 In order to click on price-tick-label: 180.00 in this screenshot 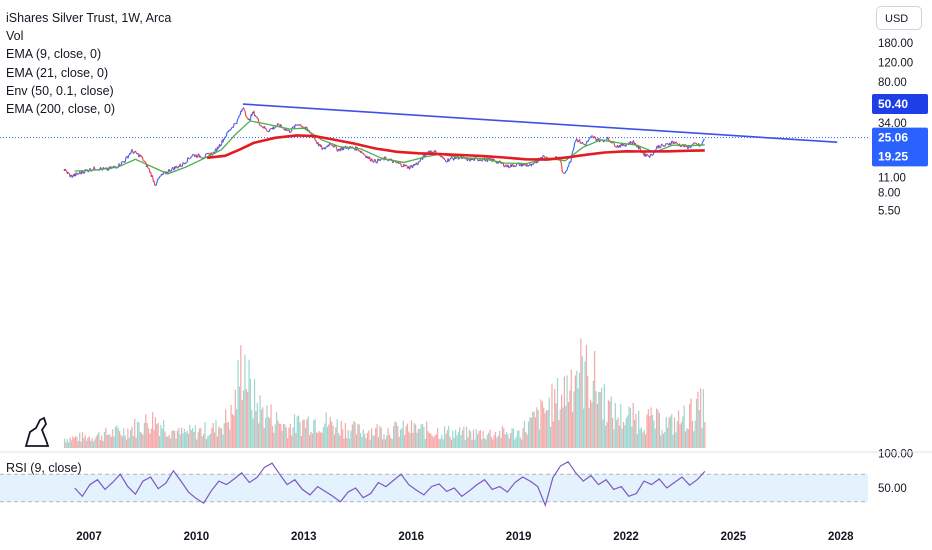, I will do `click(895, 44)`.